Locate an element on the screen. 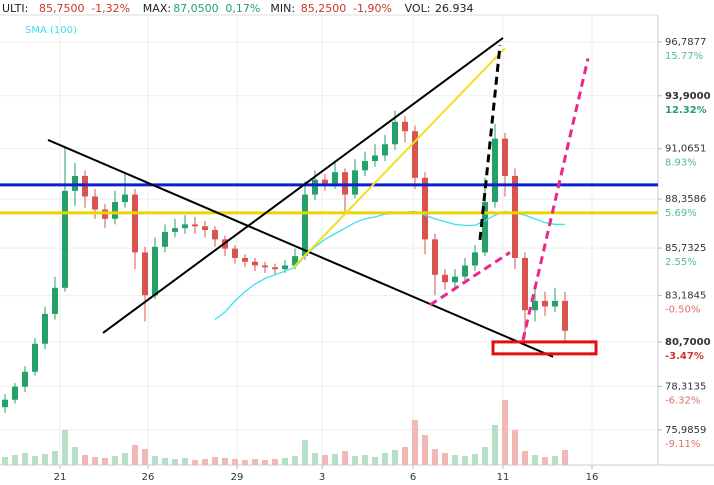  legend-label: SMA (100) is located at coordinates (51, 30).